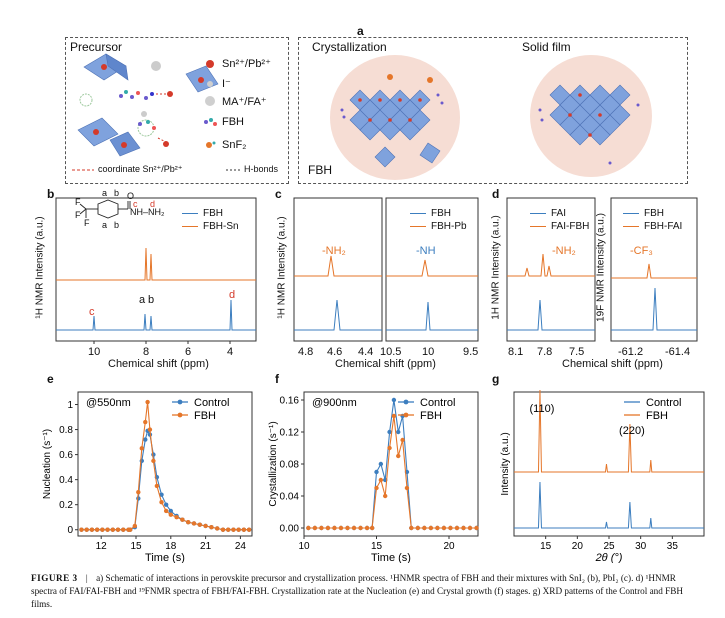 Image resolution: width=725 pixels, height=618 pixels. What do you see at coordinates (306, 352) in the screenshot?
I see `c-xtick-48: 4.8` at bounding box center [306, 352].